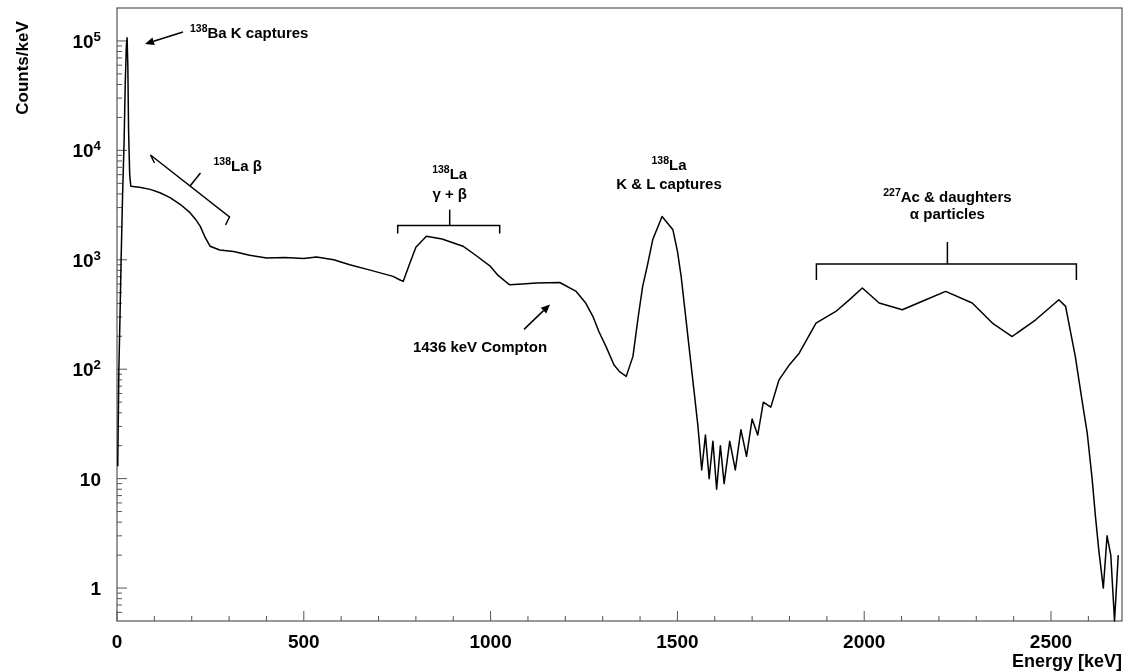 The height and width of the screenshot is (671, 1126). Describe the element at coordinates (303, 641) in the screenshot. I see `x-tick-label: 500` at that location.